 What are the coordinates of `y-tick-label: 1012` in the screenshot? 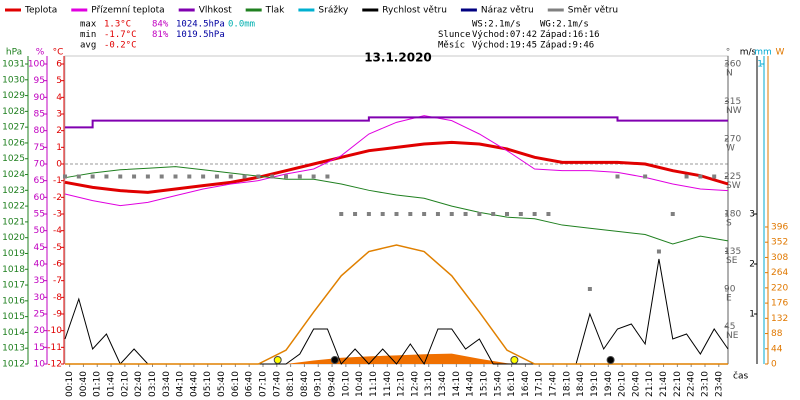 It's located at (13, 365).